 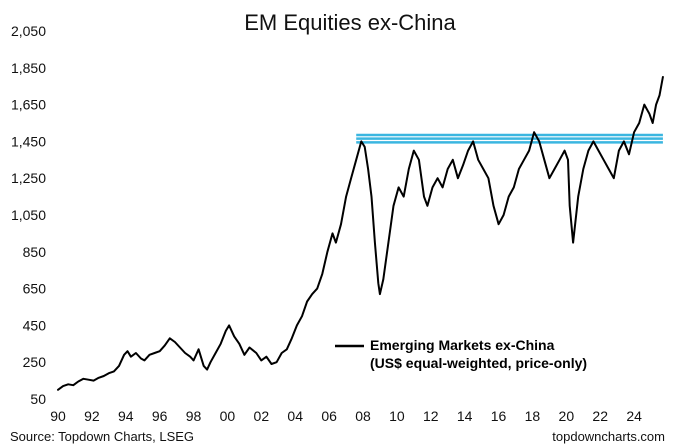 I want to click on y-tick-label: 450, so click(x=35, y=325).